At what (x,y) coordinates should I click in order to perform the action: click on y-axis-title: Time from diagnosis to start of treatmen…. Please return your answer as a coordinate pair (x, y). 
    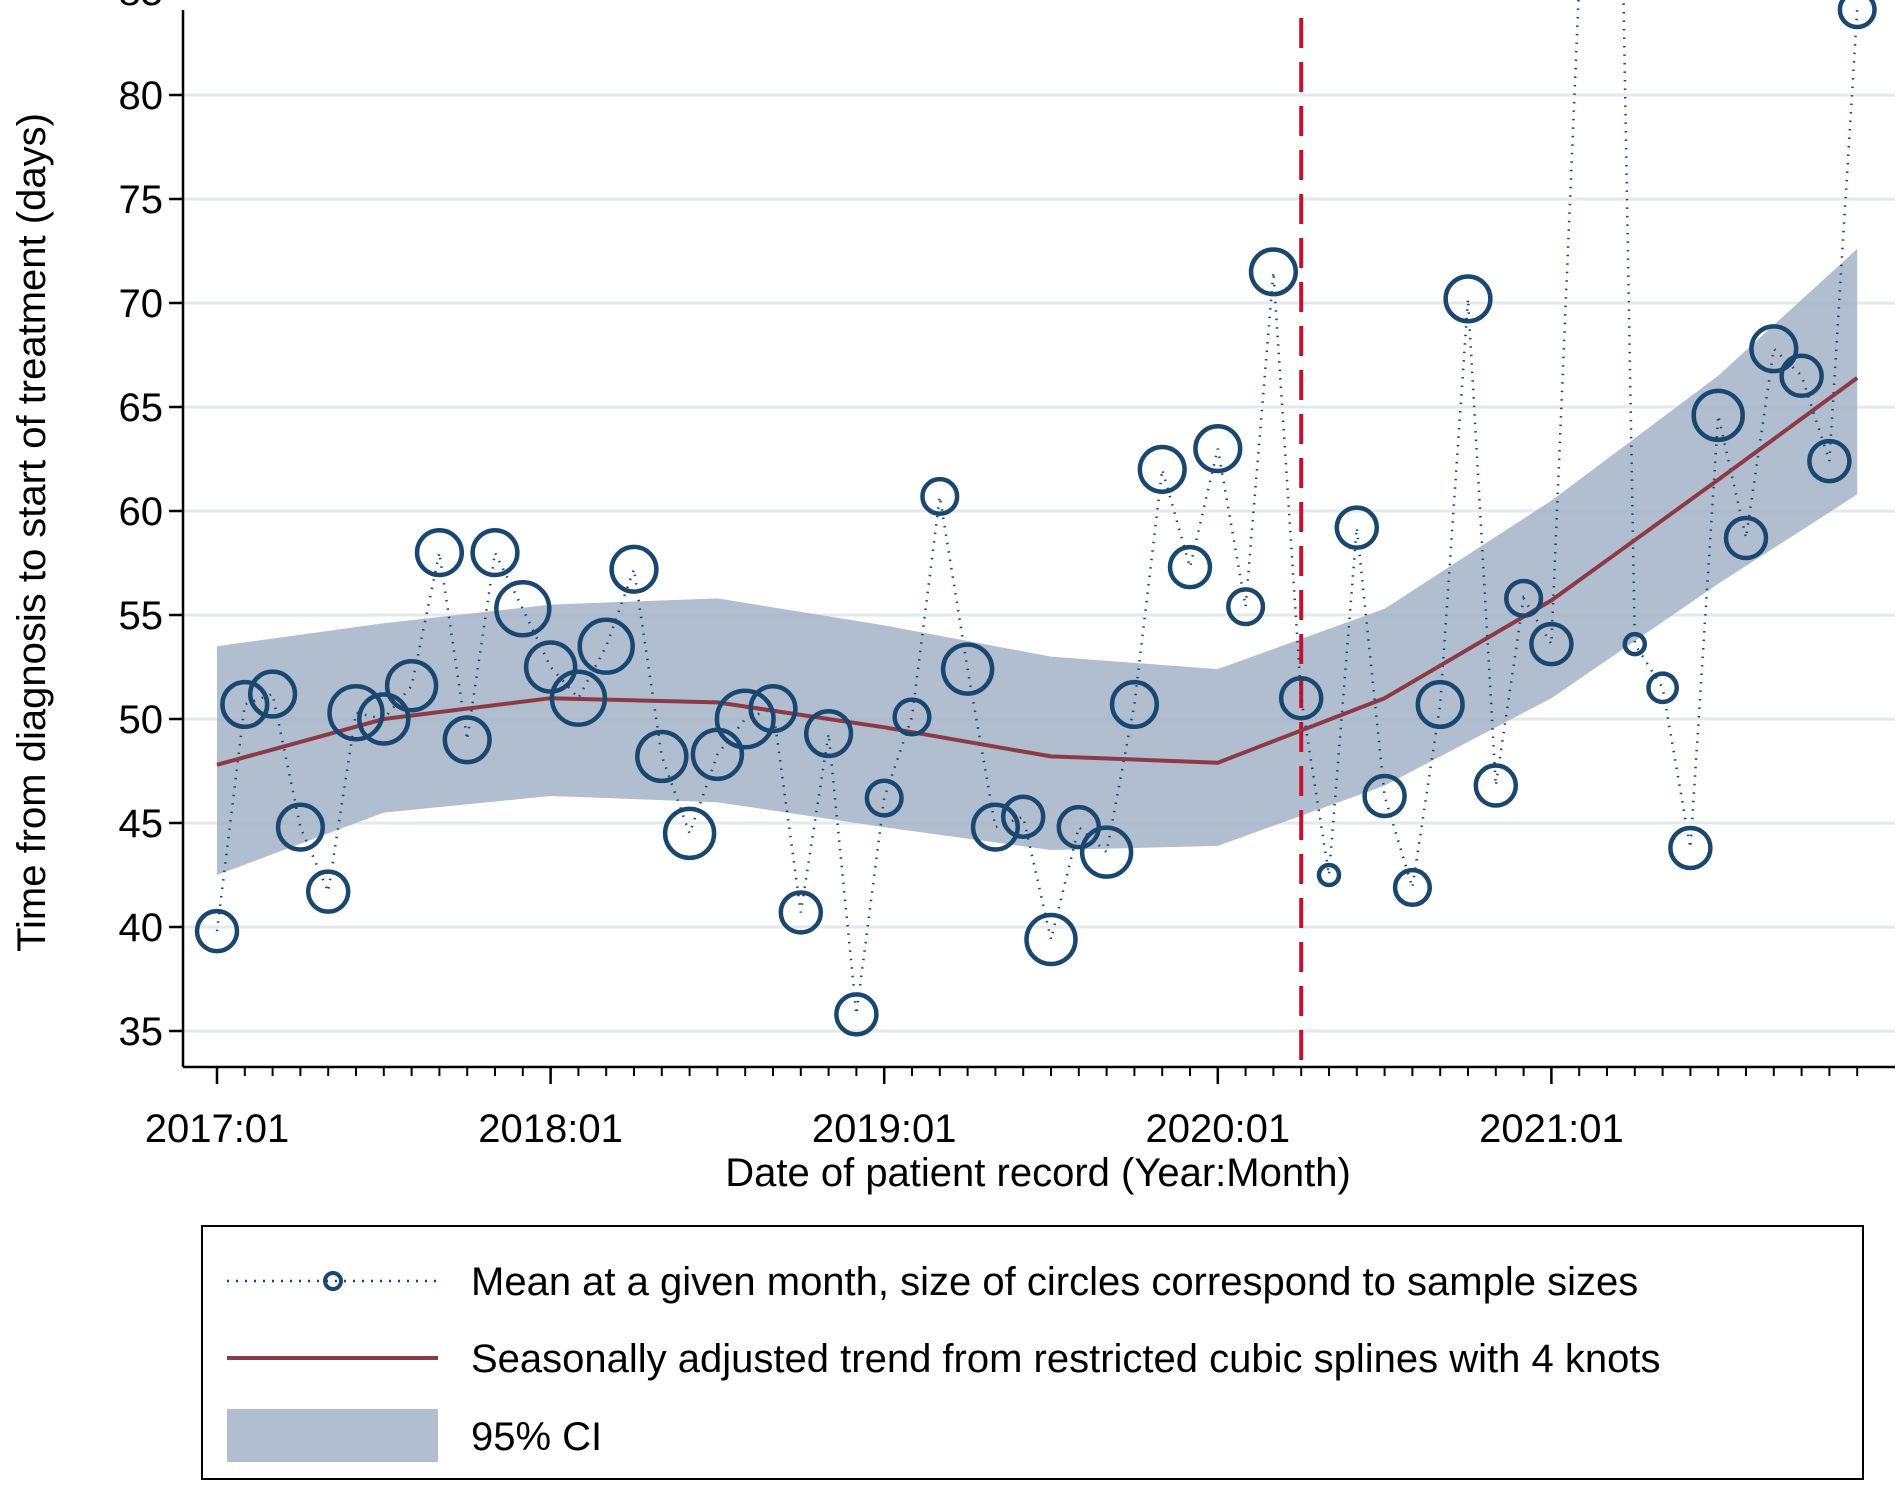
    Looking at the image, I should click on (32, 532).